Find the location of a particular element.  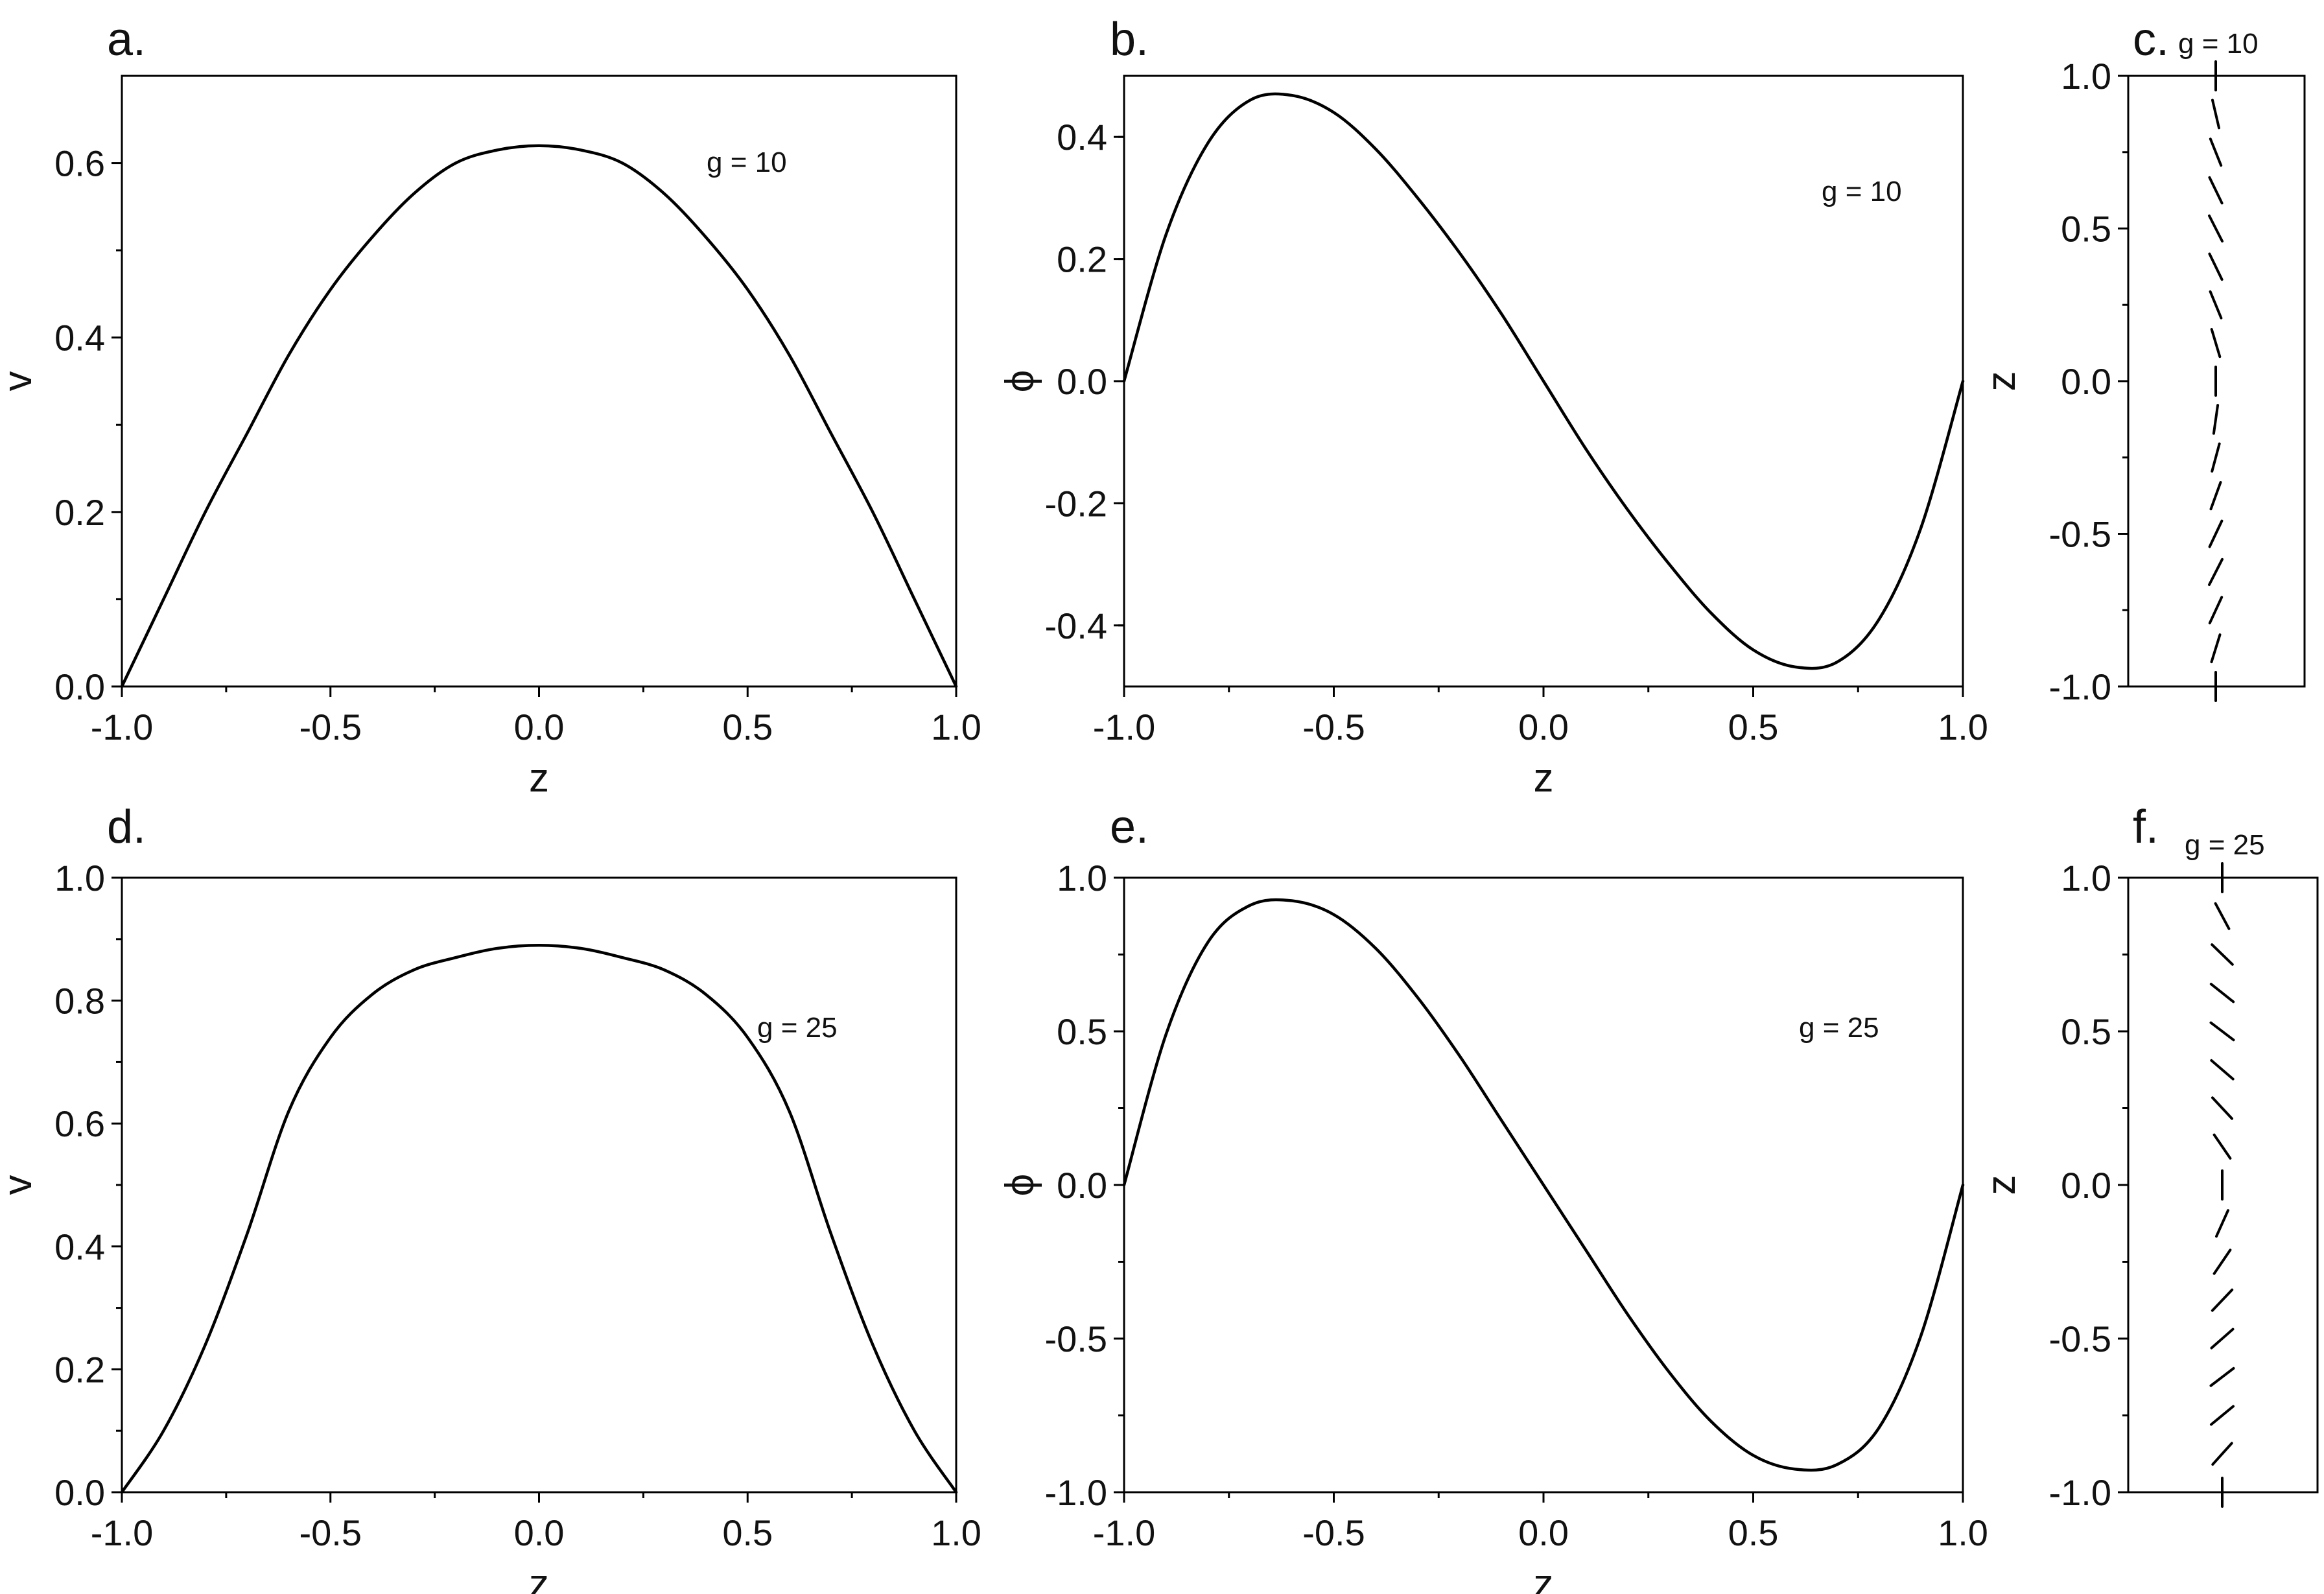

ytick-label-a: 0.4 is located at coordinates (79, 338).